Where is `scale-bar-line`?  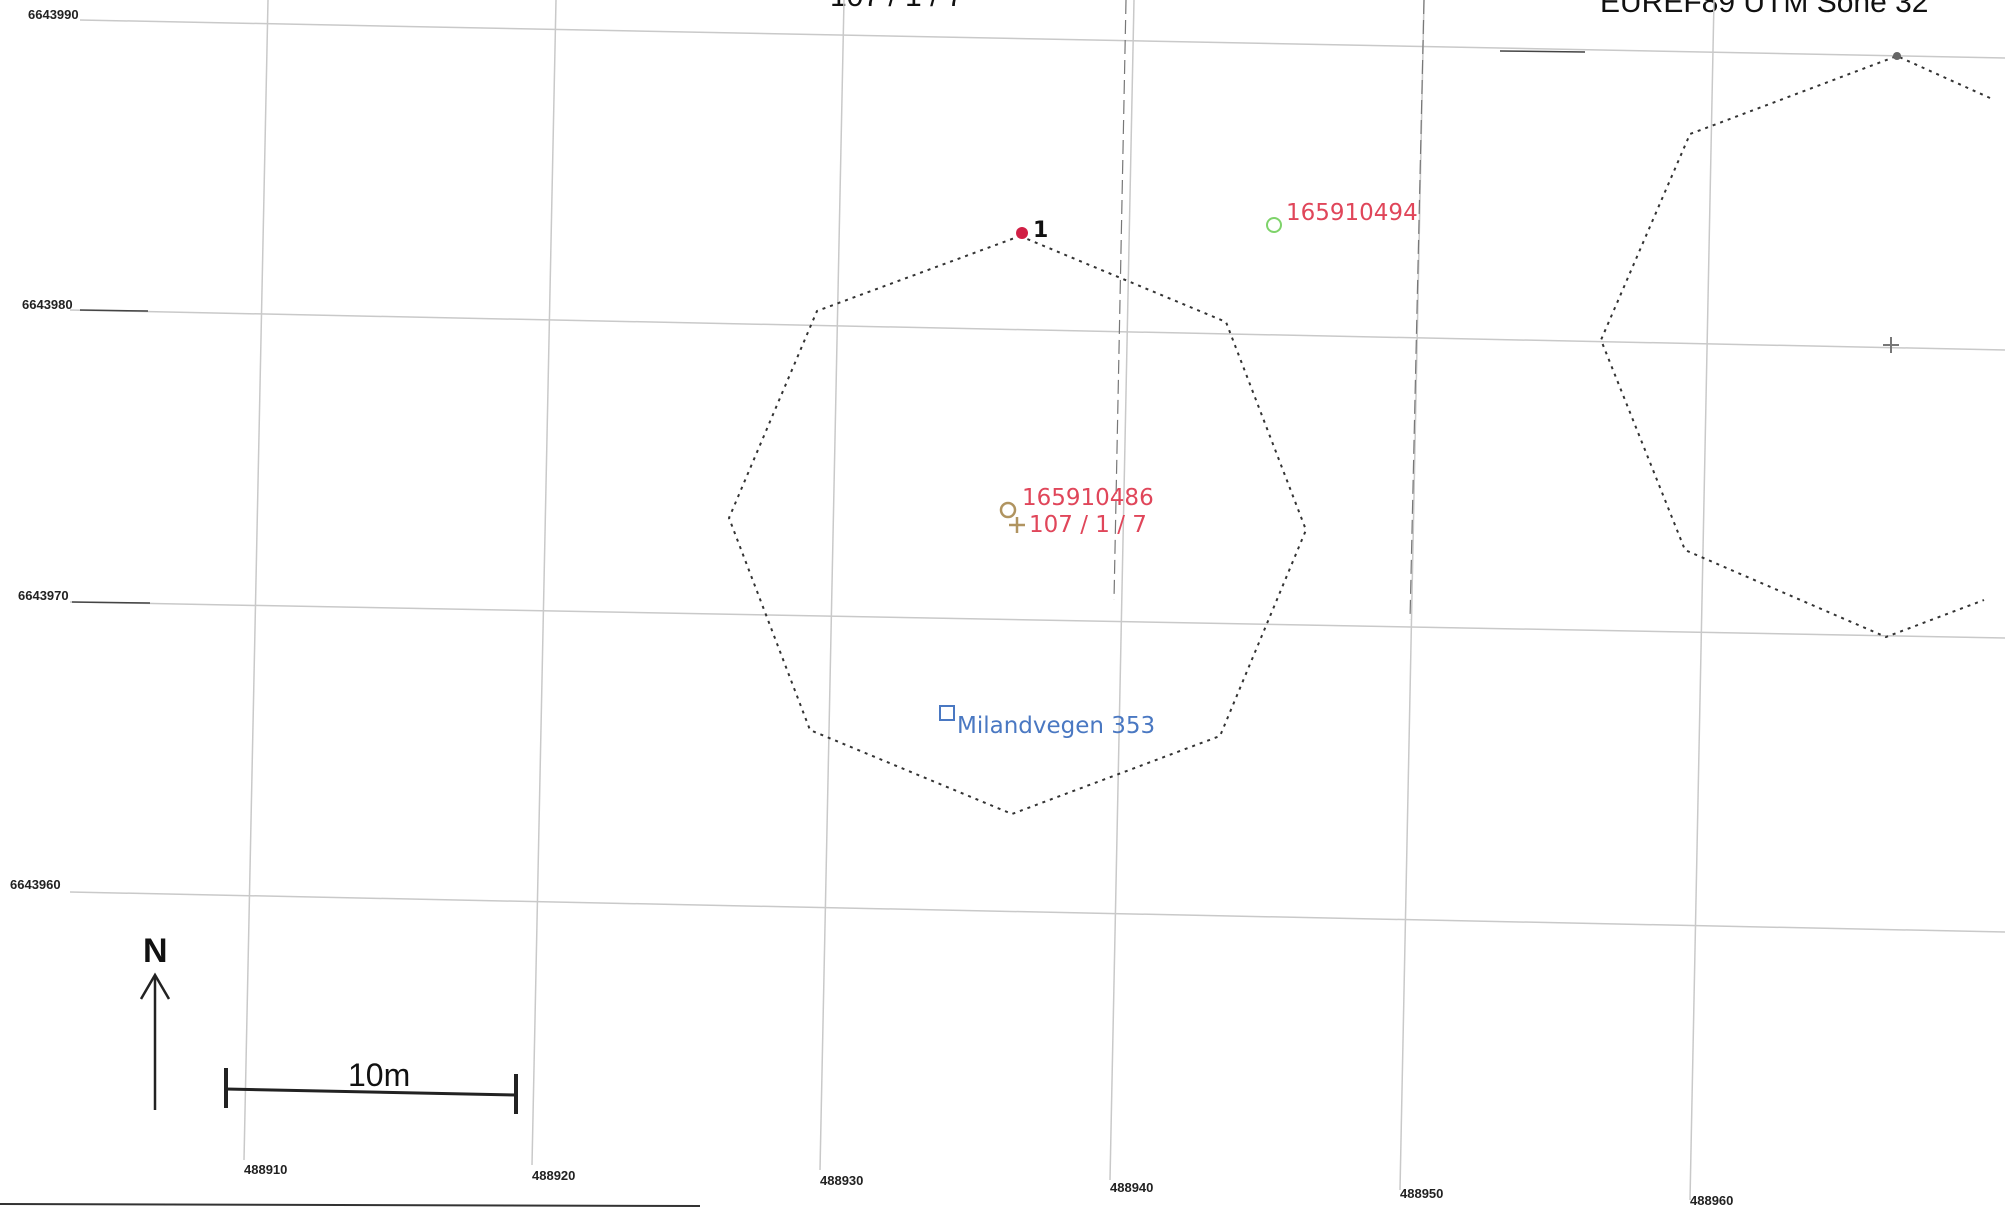 scale-bar-line is located at coordinates (371, 1092).